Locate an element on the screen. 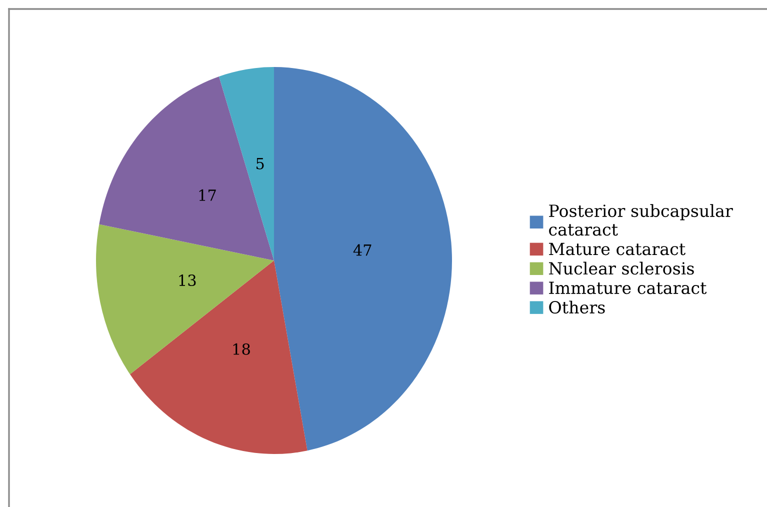 This screenshot has height=507, width=767. data-label: 18 is located at coordinates (241, 349).